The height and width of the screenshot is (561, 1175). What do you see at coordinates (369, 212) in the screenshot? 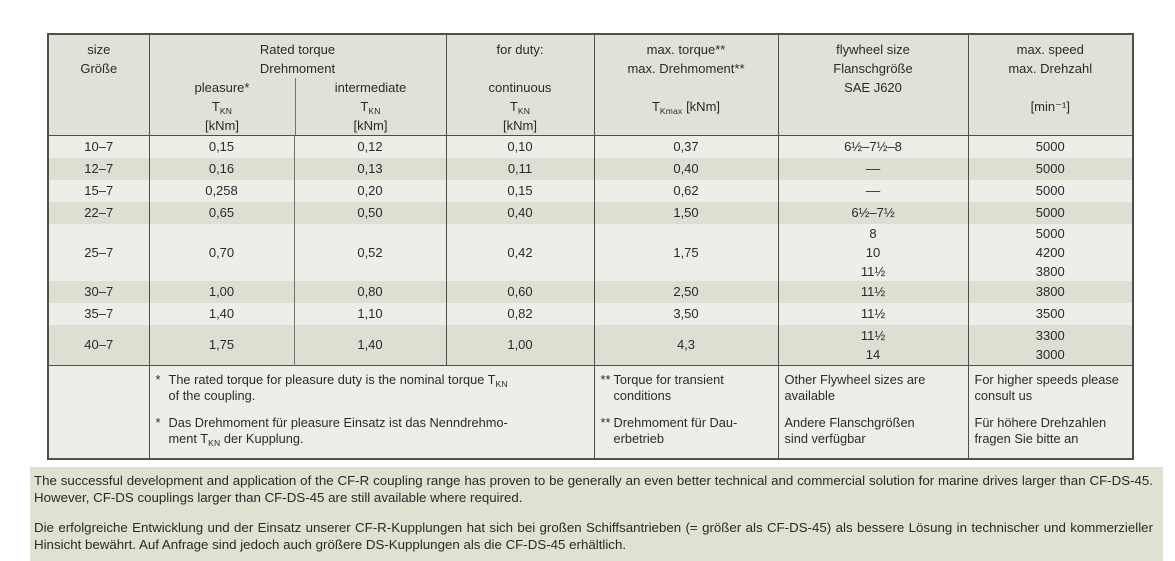
I see `cell-intermediate: 0,50` at bounding box center [369, 212].